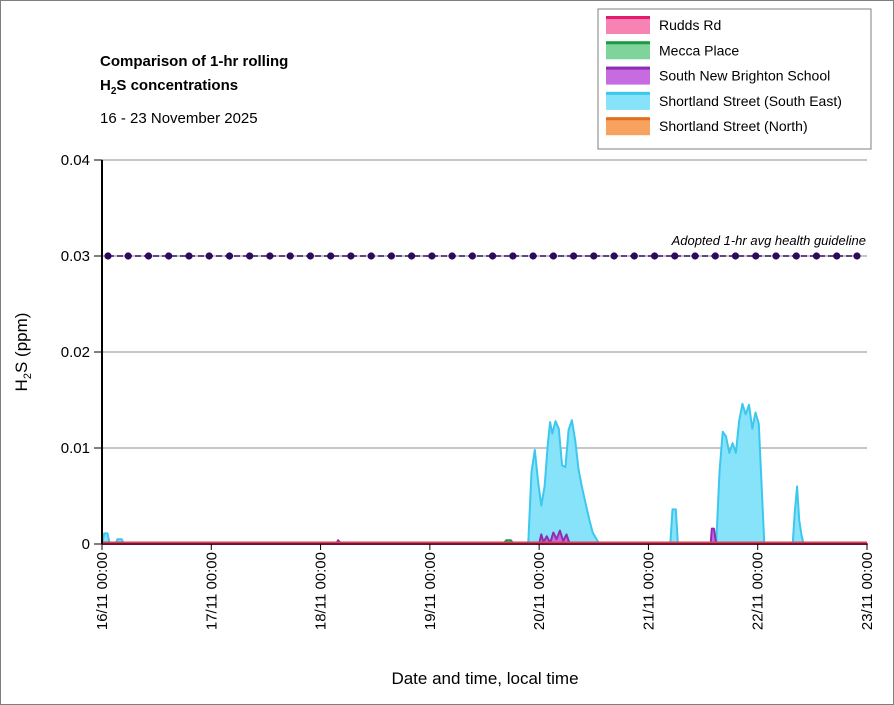 The image size is (894, 705). Describe the element at coordinates (768, 240) in the screenshot. I see `guideline-label: Adopted 1-hr avg health guideline` at that location.